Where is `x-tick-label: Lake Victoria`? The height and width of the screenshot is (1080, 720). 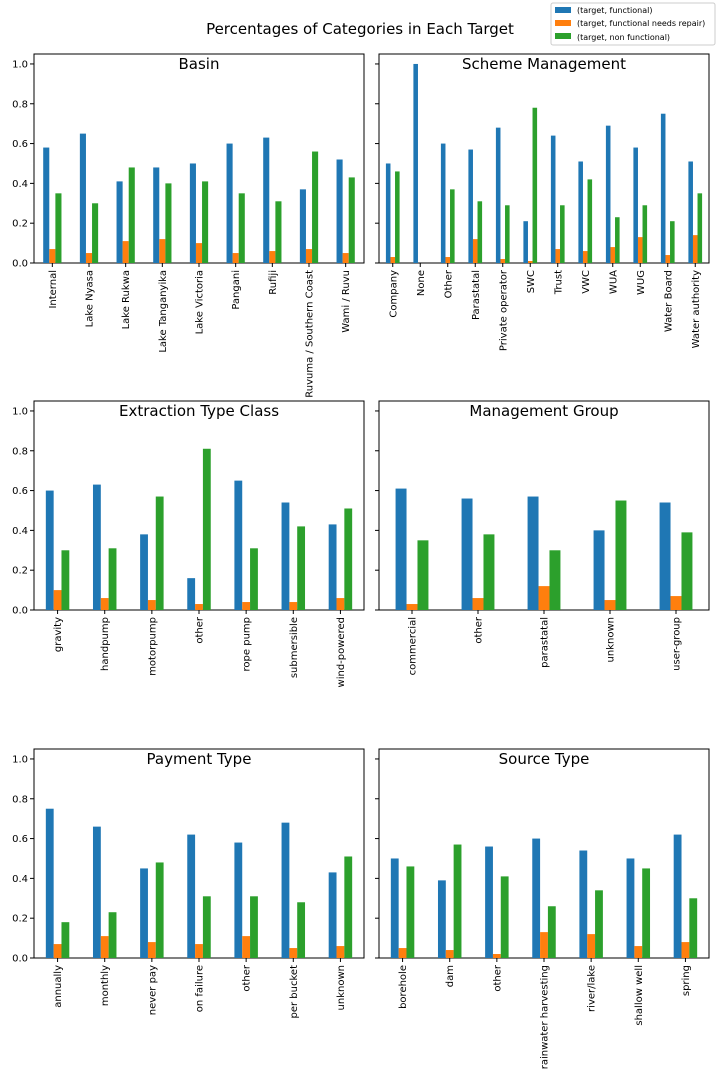 x-tick-label: Lake Victoria is located at coordinates (200, 302).